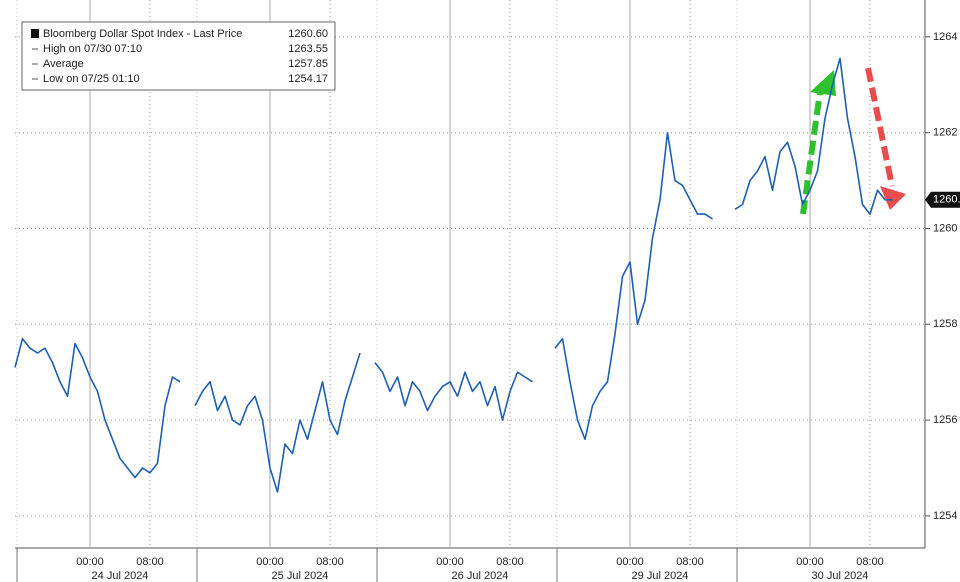  What do you see at coordinates (945, 420) in the screenshot?
I see `y-tick-label: 1256` at bounding box center [945, 420].